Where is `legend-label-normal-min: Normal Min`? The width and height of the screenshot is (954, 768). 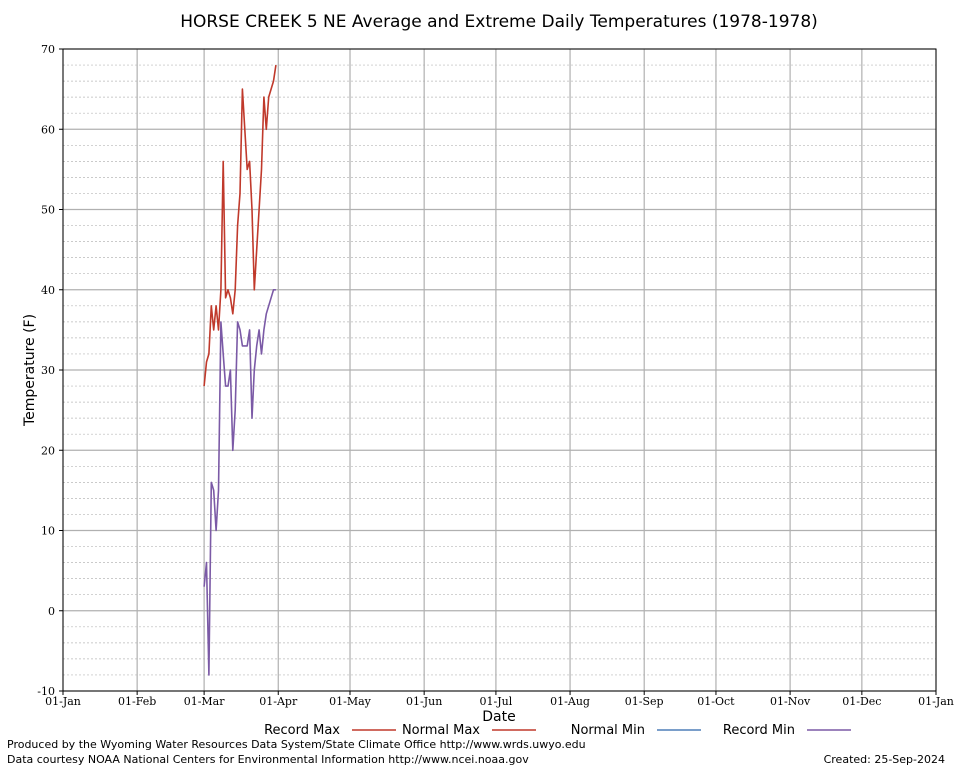 legend-label-normal-min: Normal Min is located at coordinates (608, 730).